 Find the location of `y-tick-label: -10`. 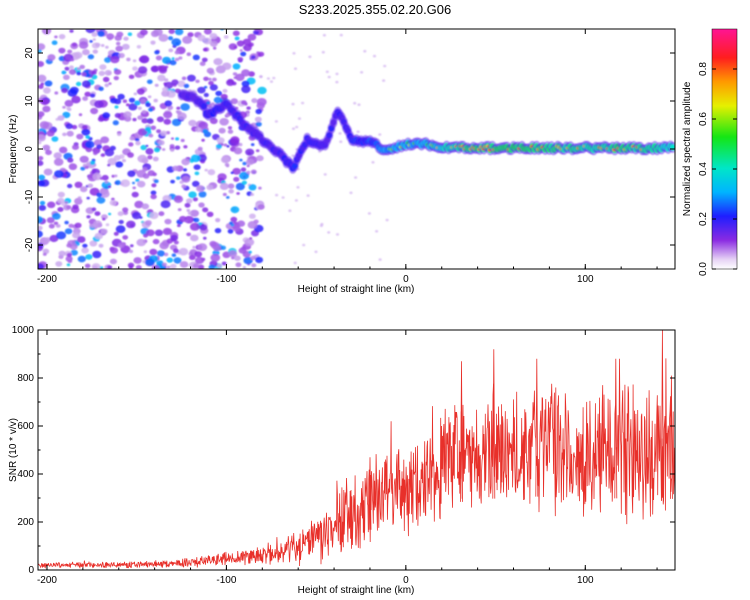

y-tick-label: -10 is located at coordinates (29, 196).